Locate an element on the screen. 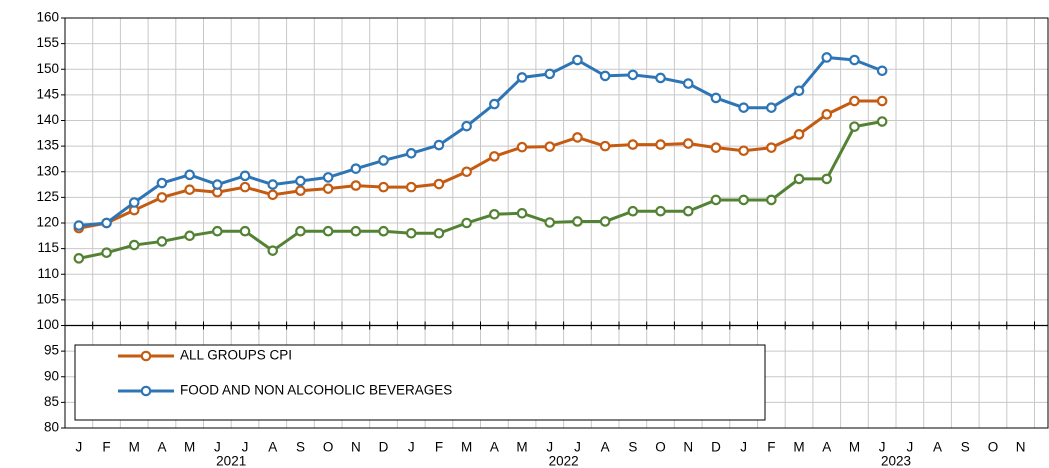  y-tick-label: 85 is located at coordinates (51, 401).